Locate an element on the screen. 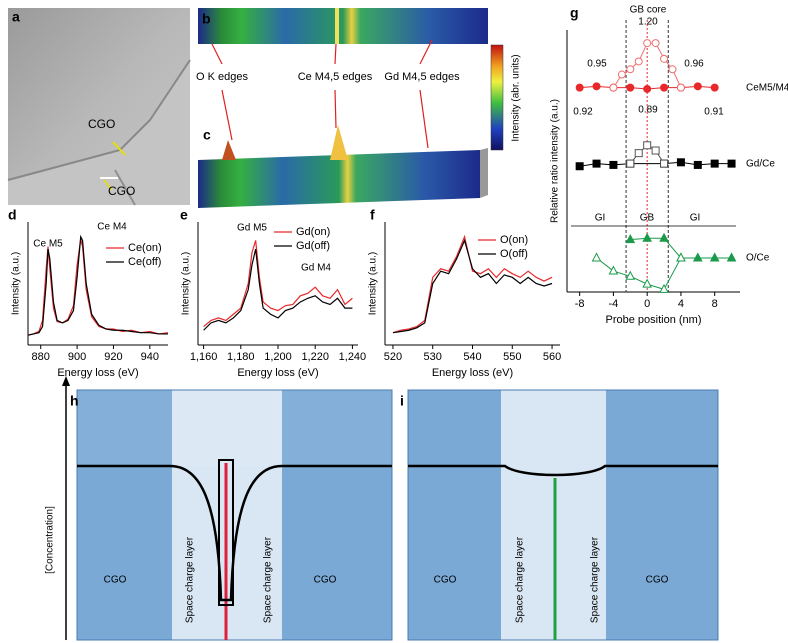 This screenshot has width=788, height=643. annotation: 0.91 is located at coordinates (714, 112).